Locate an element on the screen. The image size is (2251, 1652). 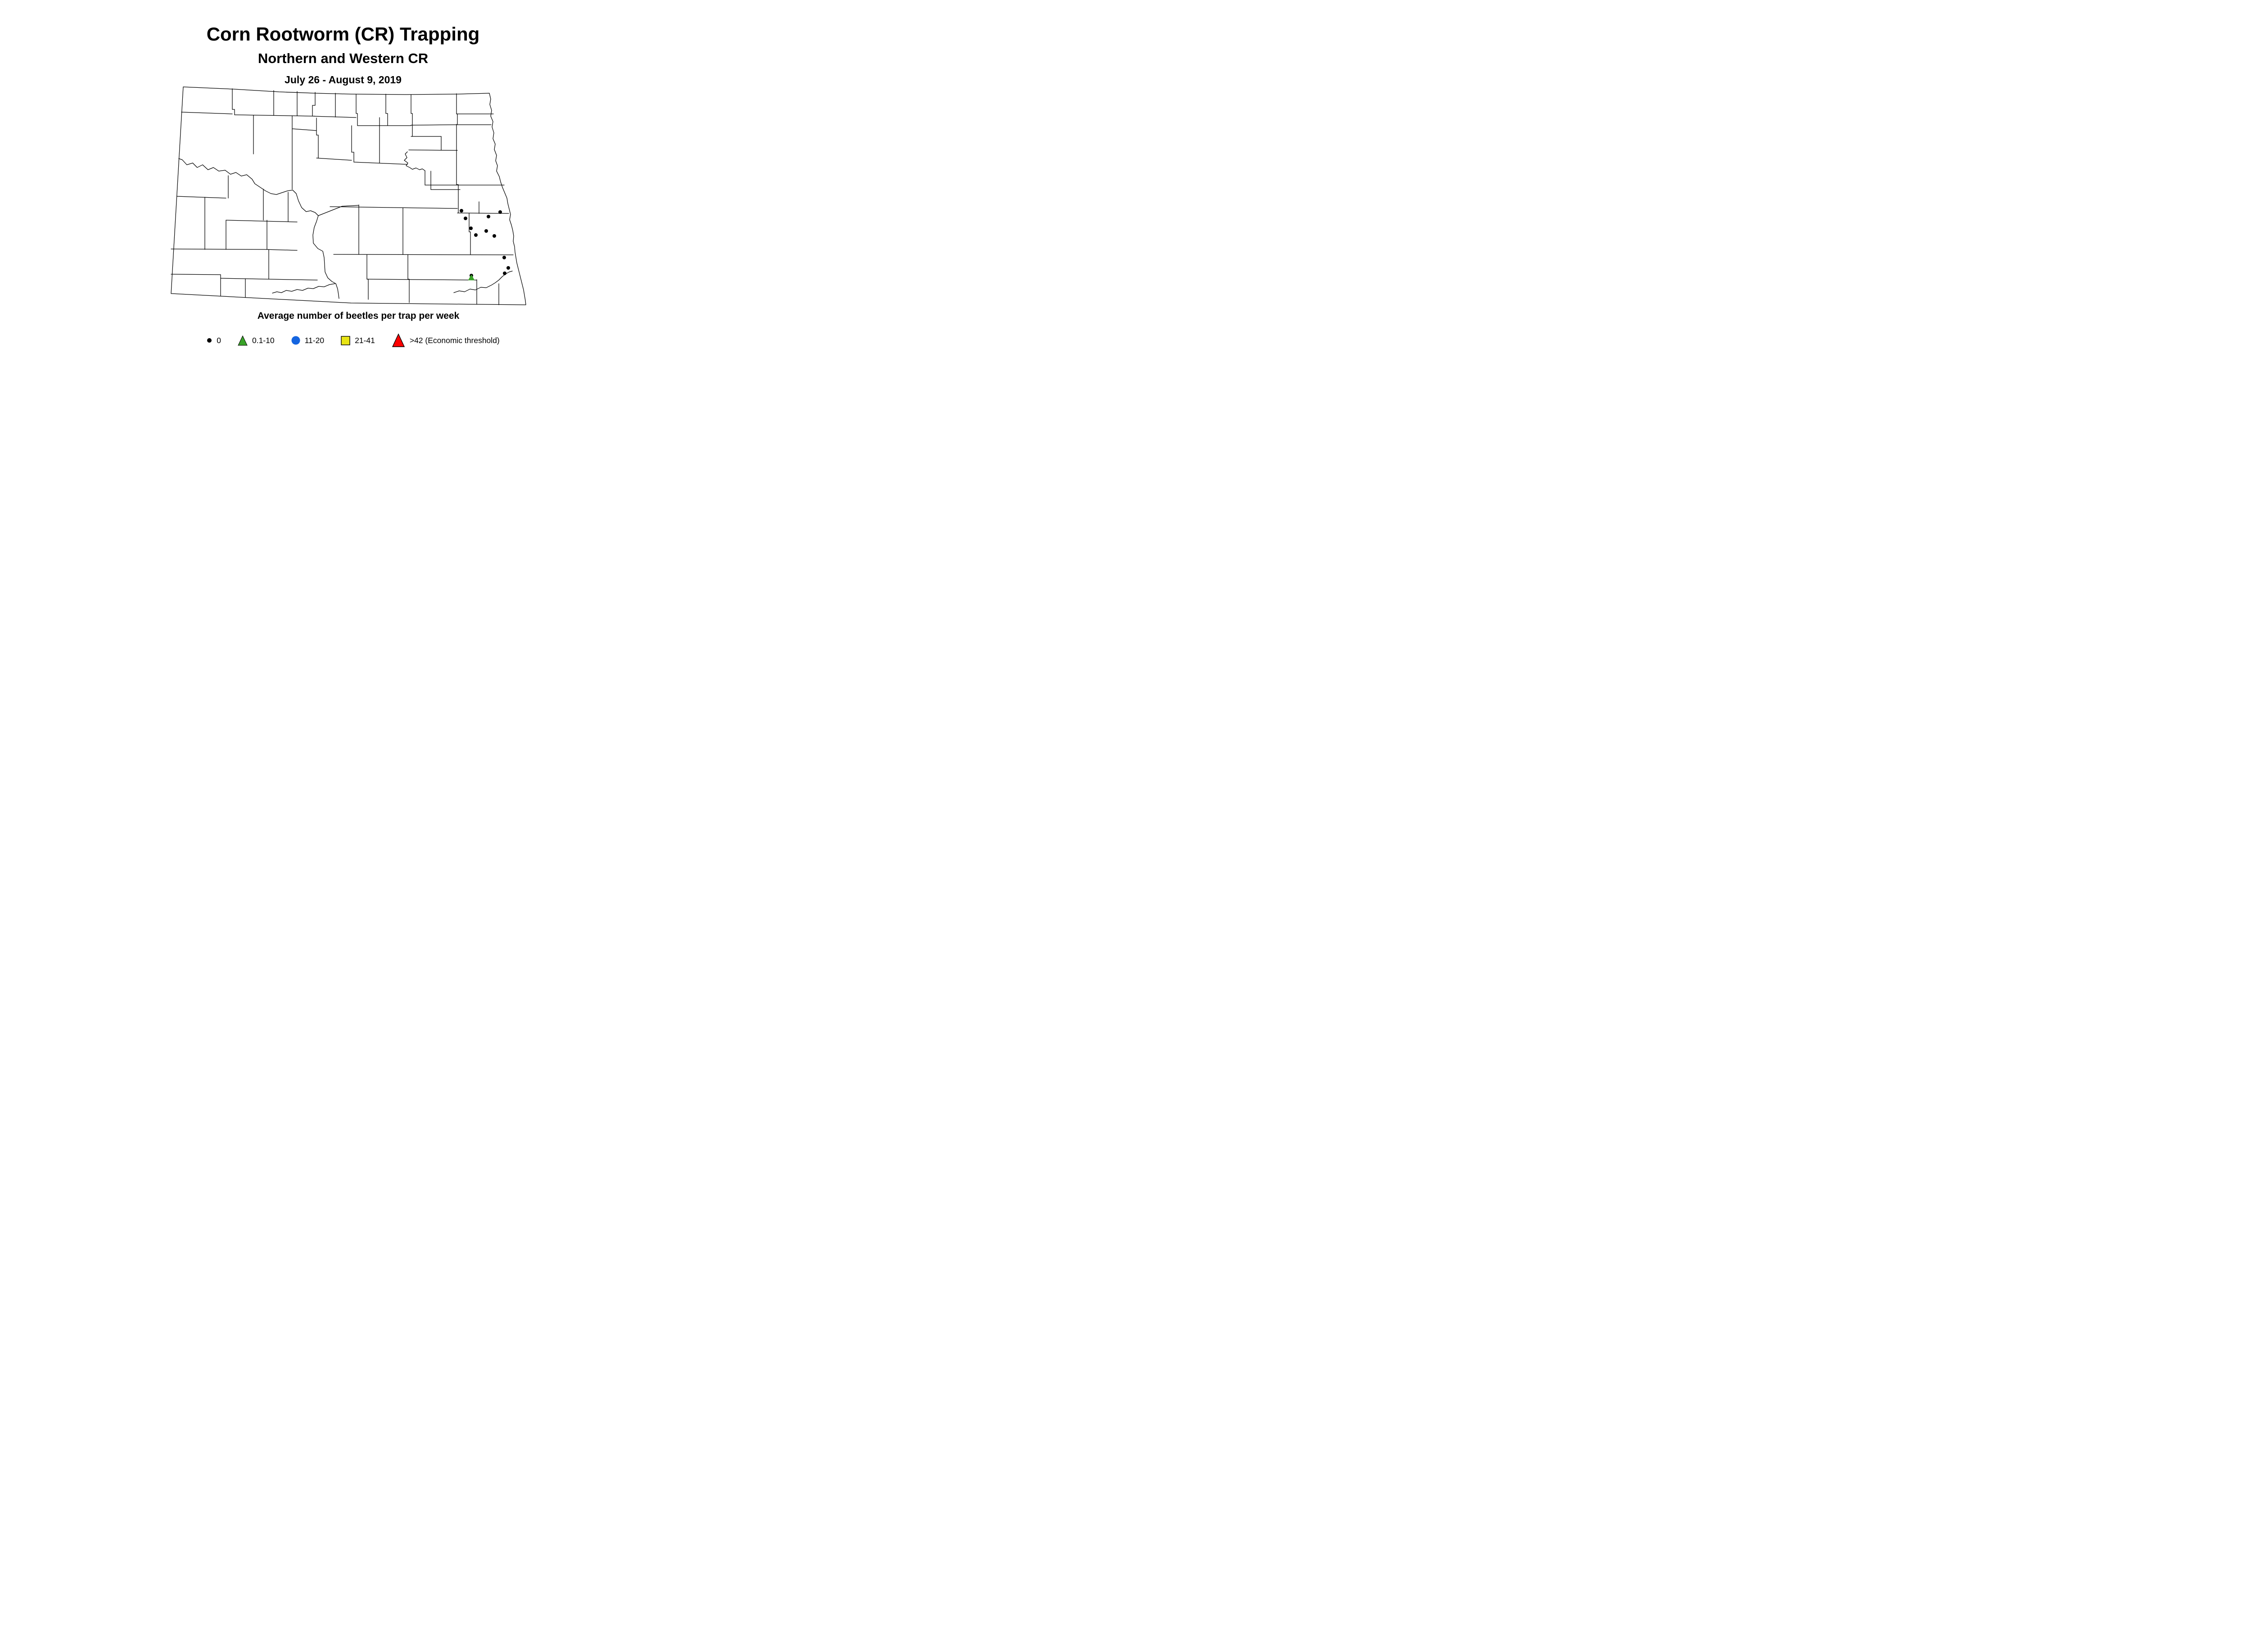
blue-circle-icon is located at coordinates (295, 340).